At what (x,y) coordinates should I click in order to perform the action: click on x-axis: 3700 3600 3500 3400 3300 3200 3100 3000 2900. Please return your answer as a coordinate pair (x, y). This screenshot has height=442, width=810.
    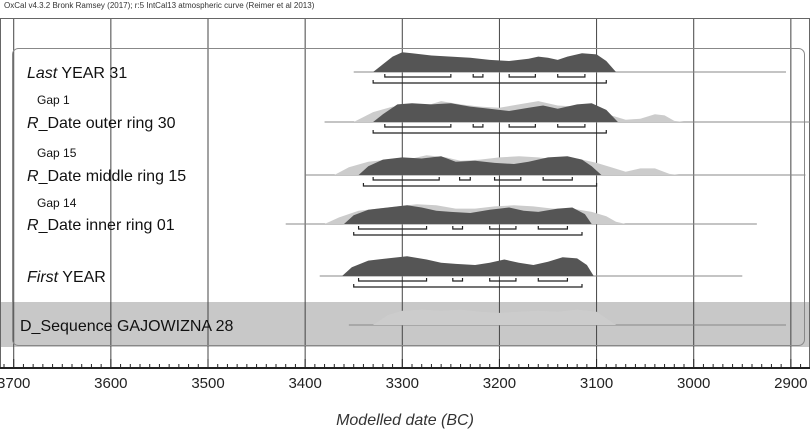
    Looking at the image, I should click on (405, 375).